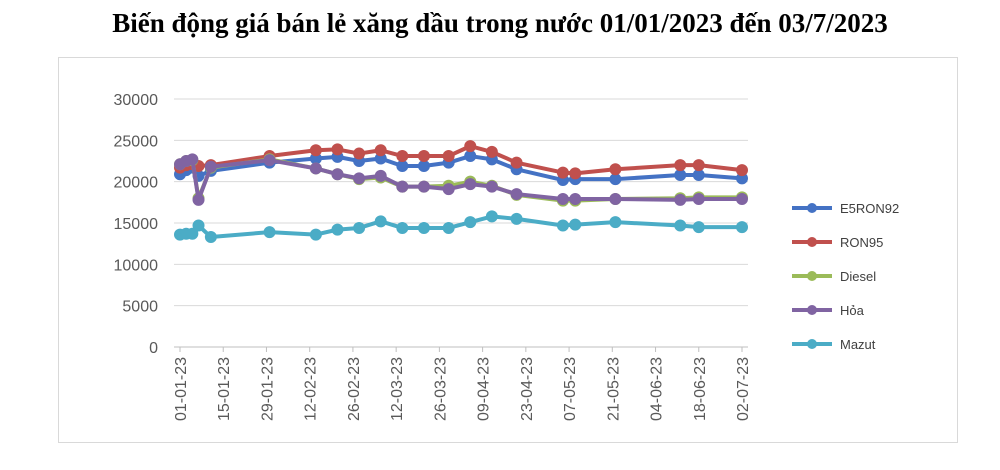  Describe the element at coordinates (136, 265) in the screenshot. I see `y-tick-label: 10000` at that location.